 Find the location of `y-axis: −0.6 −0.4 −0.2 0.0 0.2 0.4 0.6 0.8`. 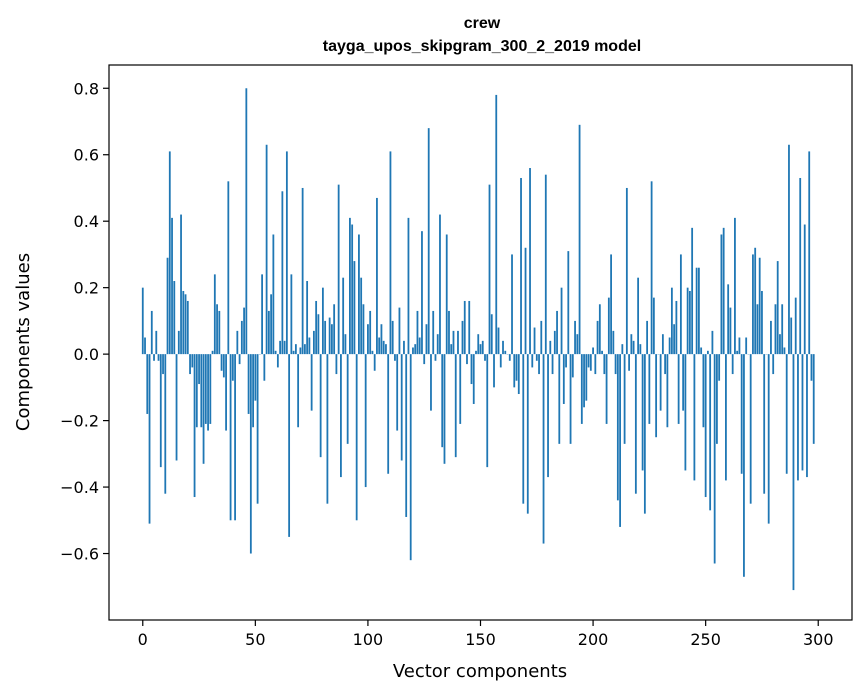

y-axis: −0.6 −0.4 −0.2 0.0 0.2 0.4 0.6 0.8 is located at coordinates (84, 321).